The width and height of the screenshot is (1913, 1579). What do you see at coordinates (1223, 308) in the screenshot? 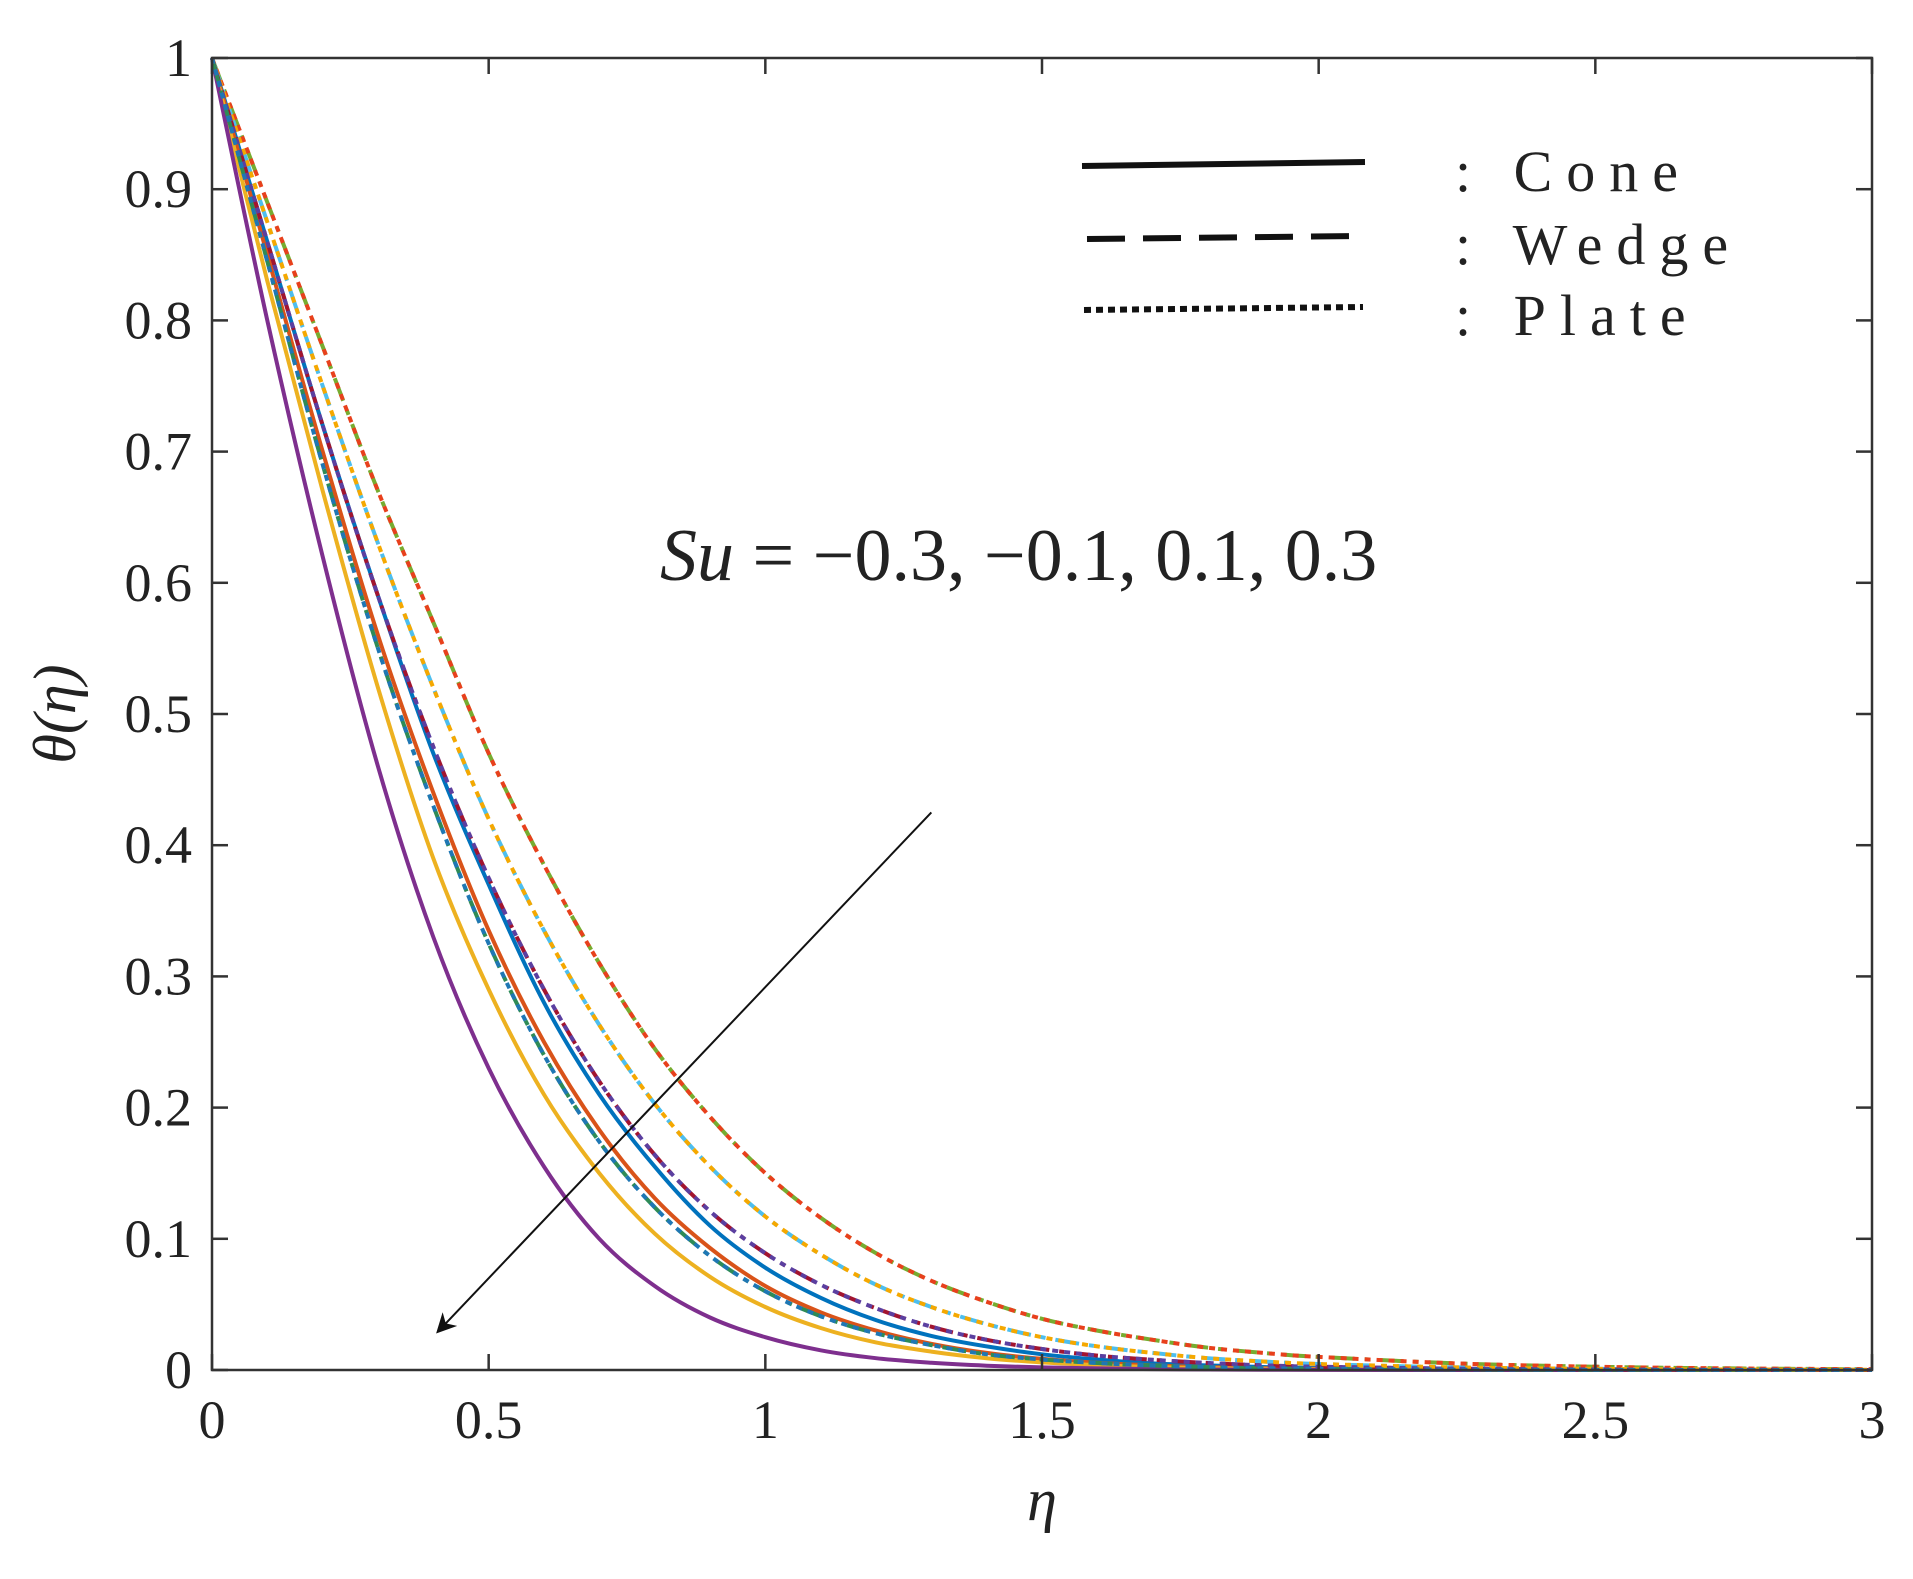
I see `legend-line-plate` at bounding box center [1223, 308].